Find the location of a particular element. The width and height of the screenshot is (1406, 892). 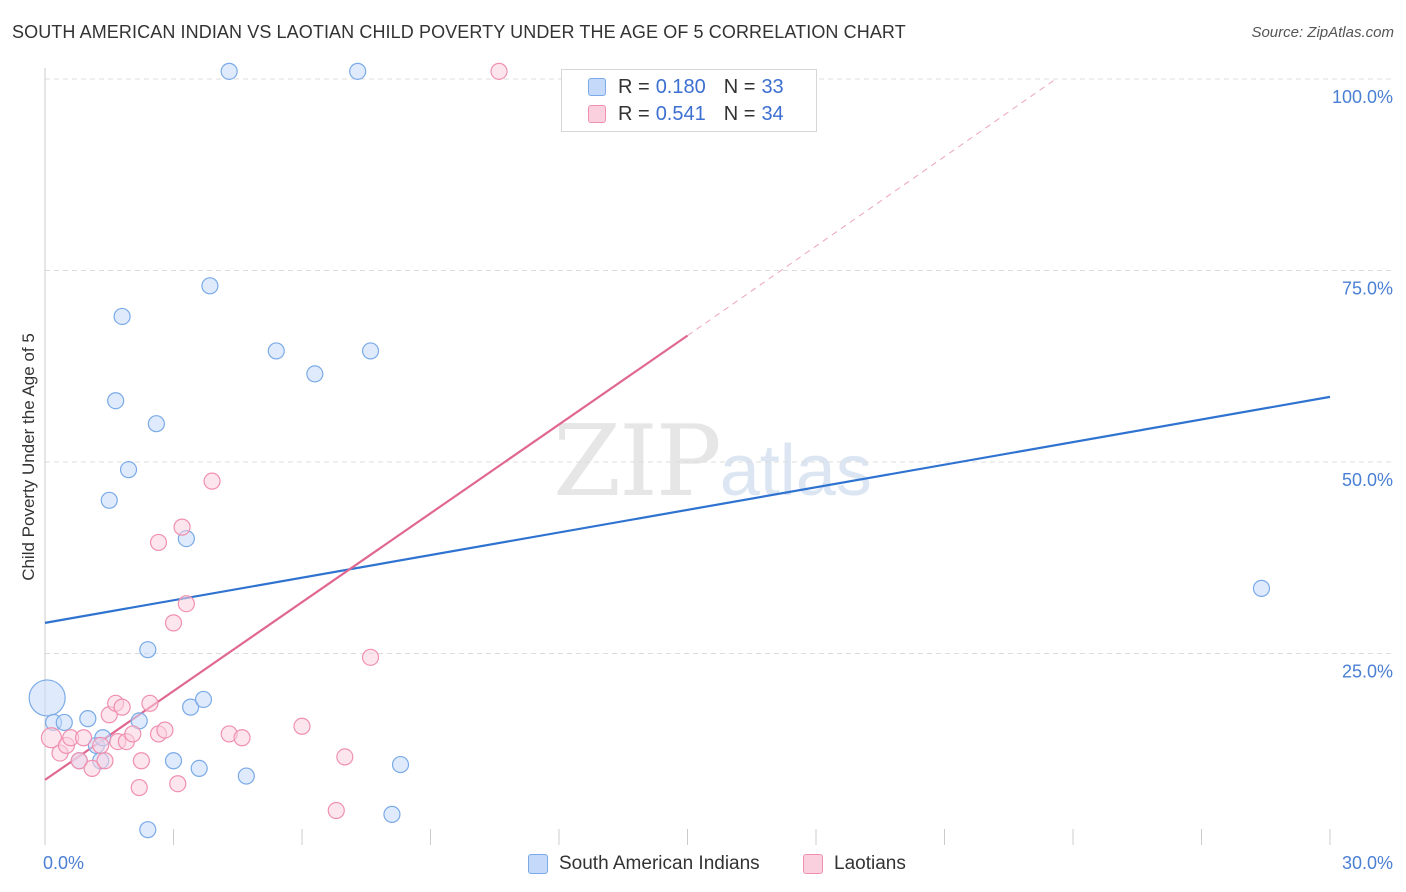

trend-line-laotians-extension is located at coordinates (872, 207).